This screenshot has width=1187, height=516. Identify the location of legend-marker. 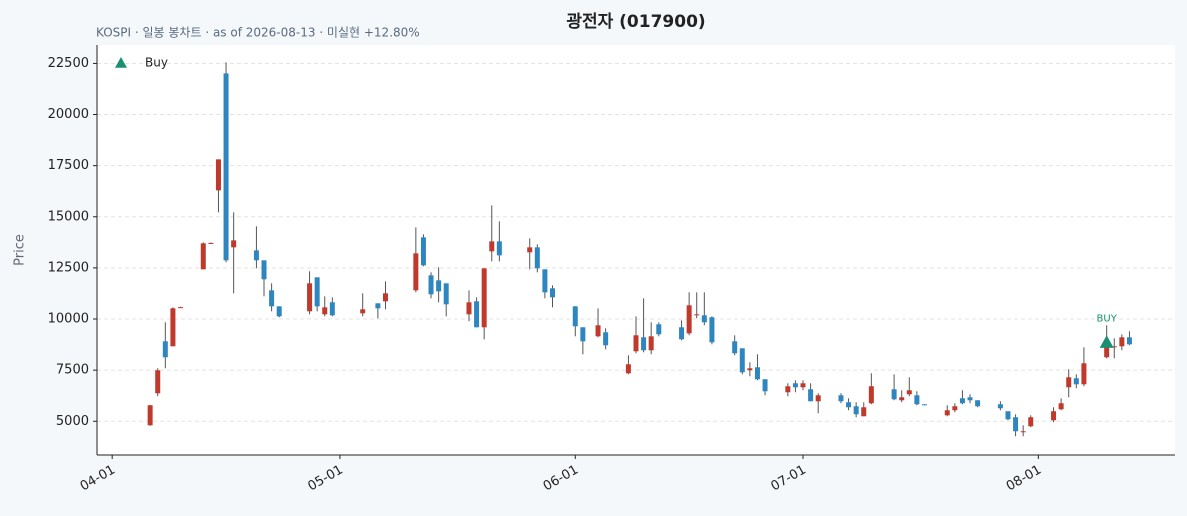
(121, 62).